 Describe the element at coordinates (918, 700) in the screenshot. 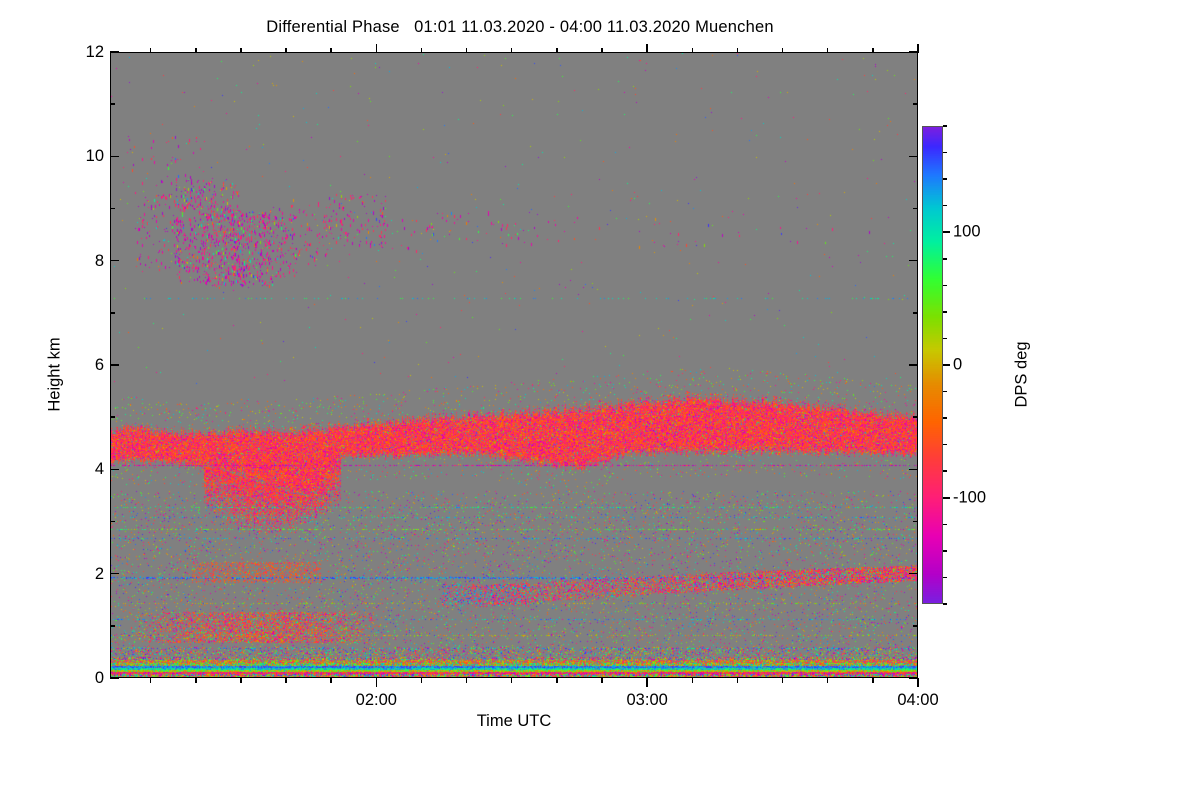

I see `x-tick-label: 04:00` at that location.